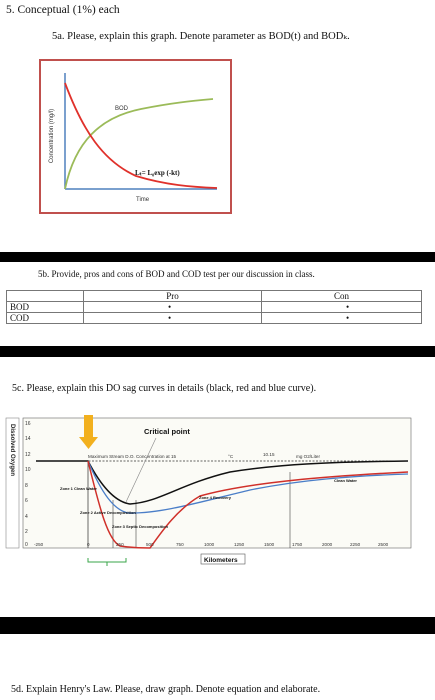 Image resolution: width=435 pixels, height=700 pixels. Describe the element at coordinates (269, 544) in the screenshot. I see `x-tick: 1500` at that location.